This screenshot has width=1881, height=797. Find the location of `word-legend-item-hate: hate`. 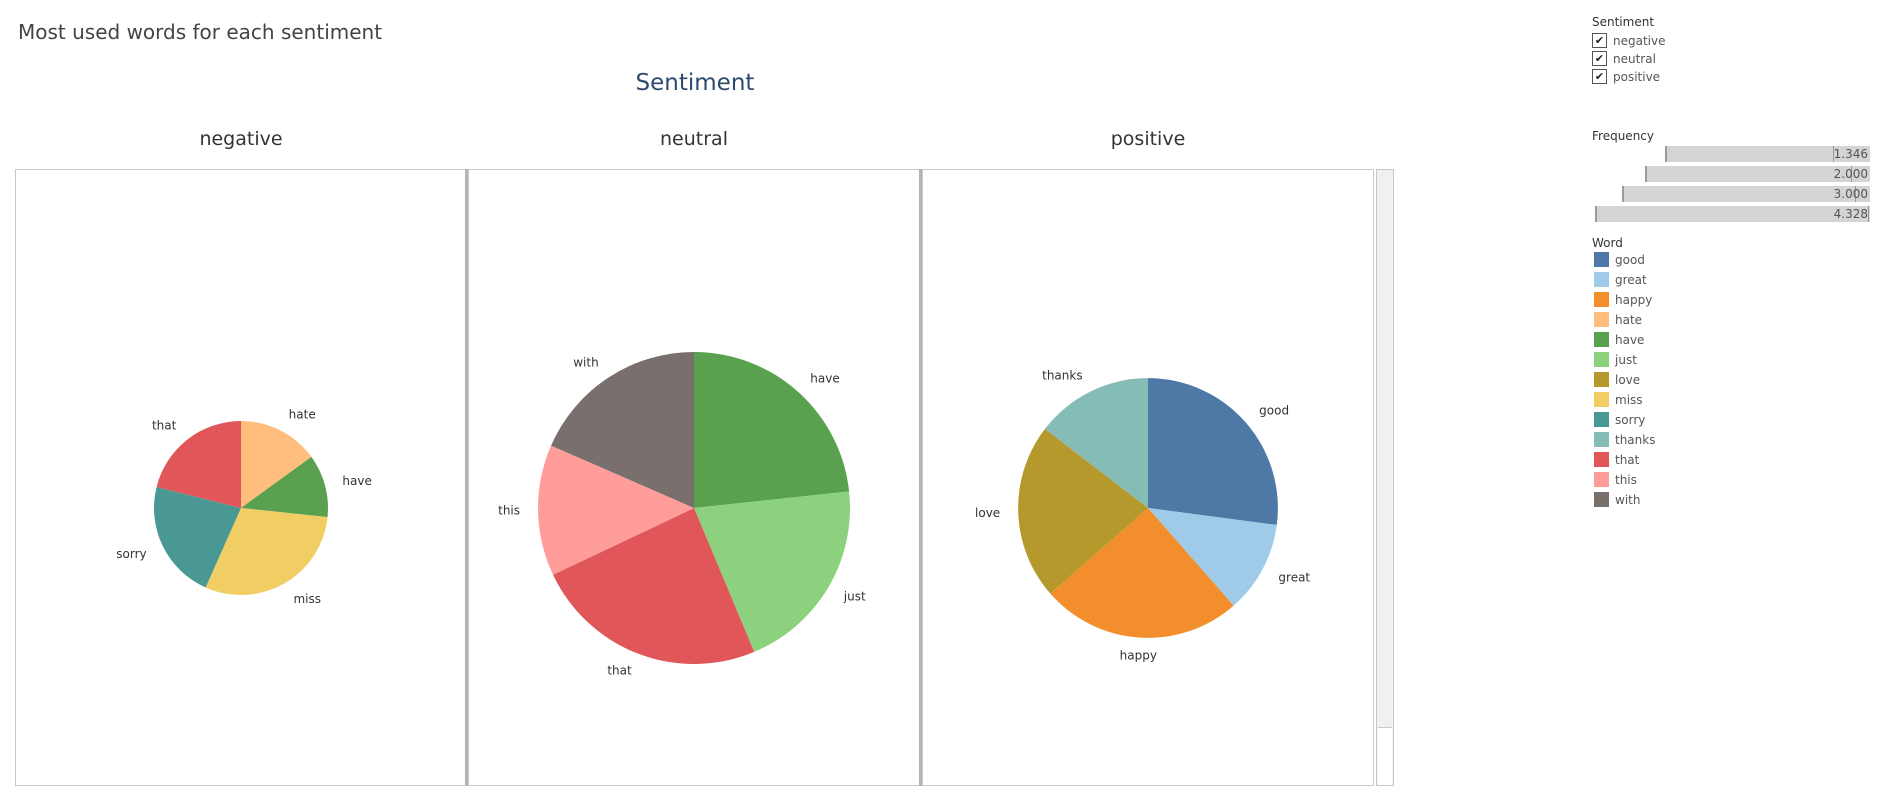

word-legend-item-hate: hate is located at coordinates (1618, 319).